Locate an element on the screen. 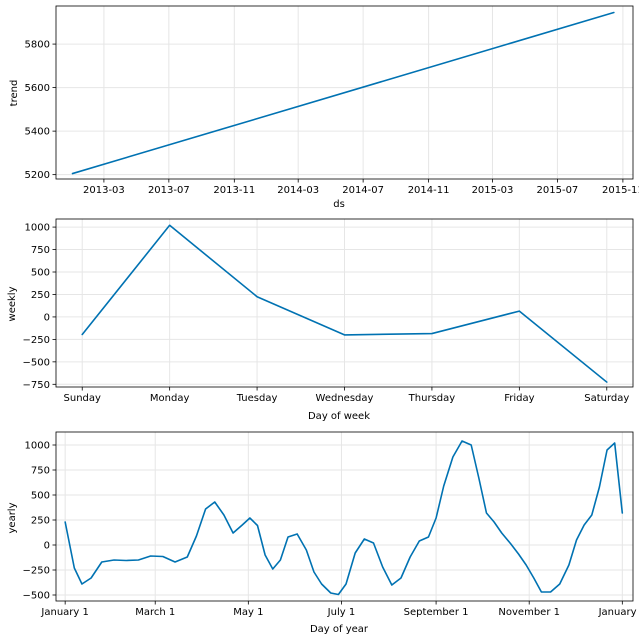  trend-y-axis-label: trend is located at coordinates (14, 93).